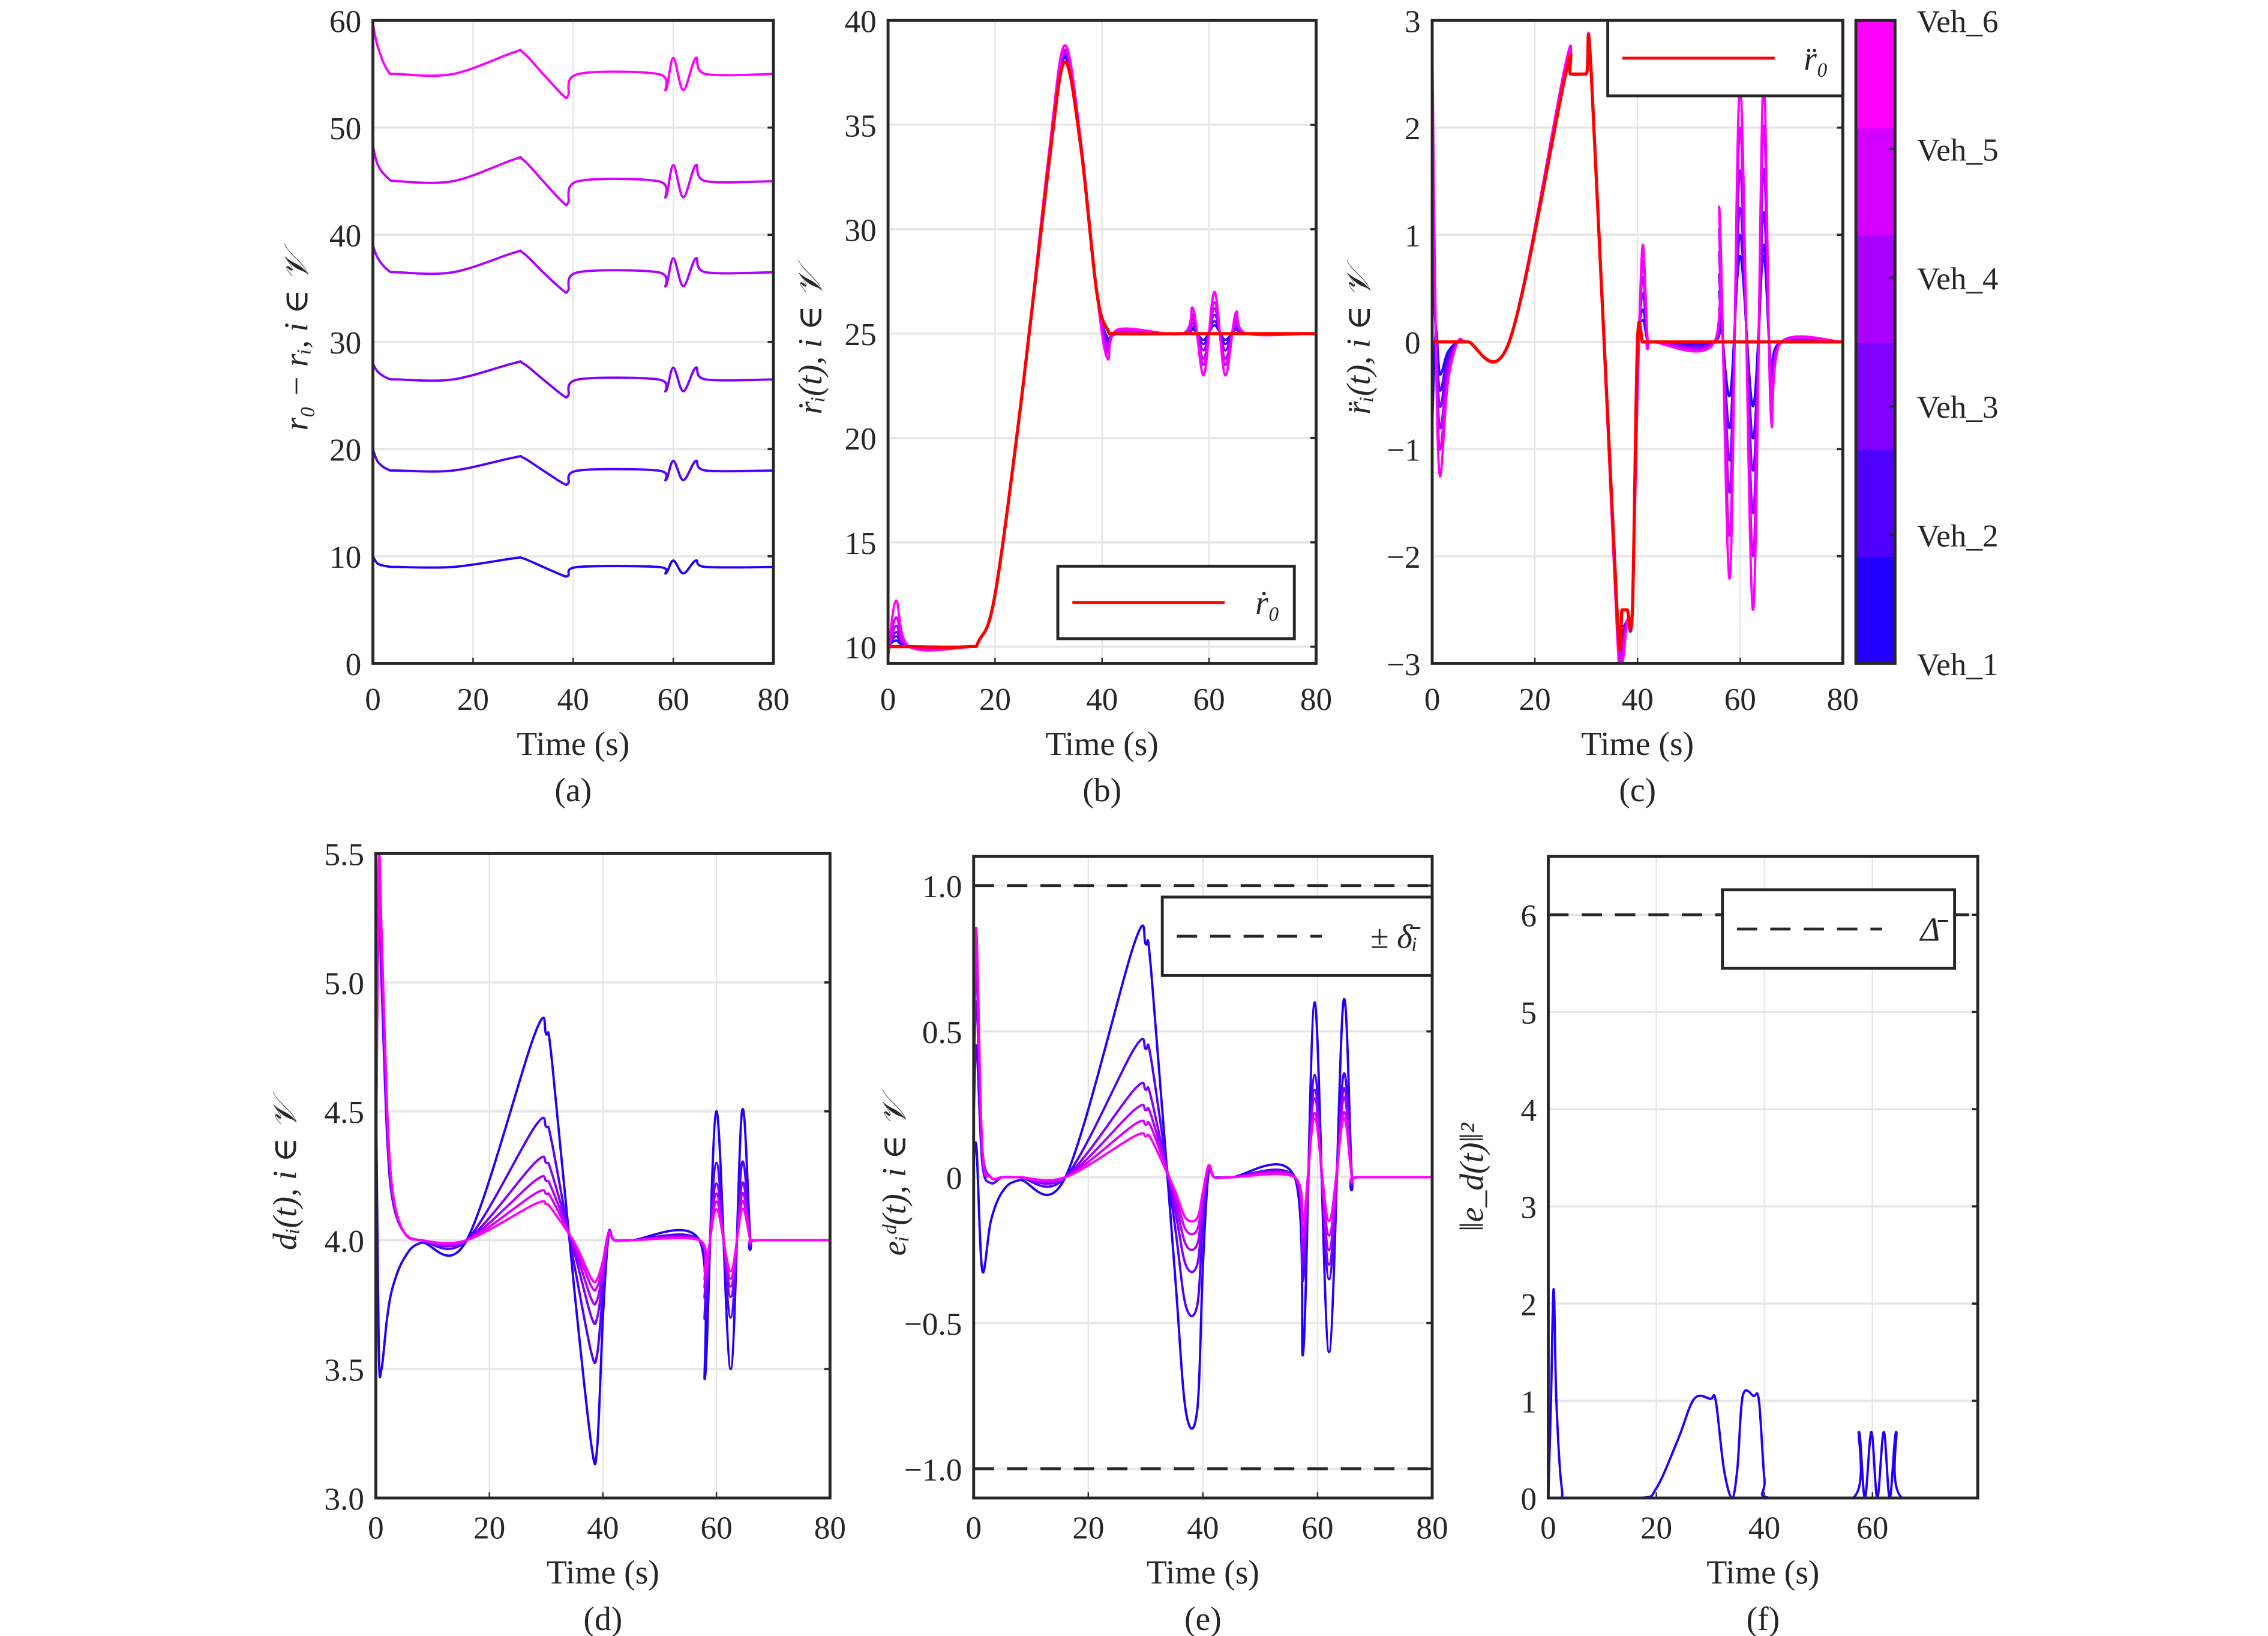 This screenshot has width=2268, height=1636. What do you see at coordinates (345, 983) in the screenshot?
I see `y-tick-label: 5.0` at bounding box center [345, 983].